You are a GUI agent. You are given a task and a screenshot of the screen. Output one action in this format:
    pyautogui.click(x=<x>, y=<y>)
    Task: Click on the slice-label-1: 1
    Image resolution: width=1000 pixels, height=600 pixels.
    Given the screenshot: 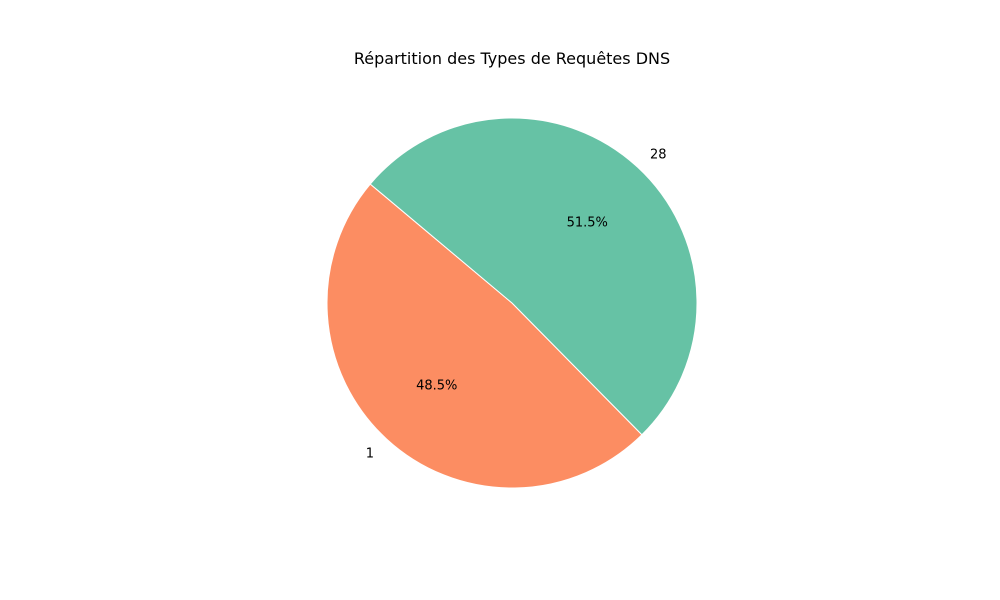 What is the action you would take?
    pyautogui.click(x=370, y=454)
    